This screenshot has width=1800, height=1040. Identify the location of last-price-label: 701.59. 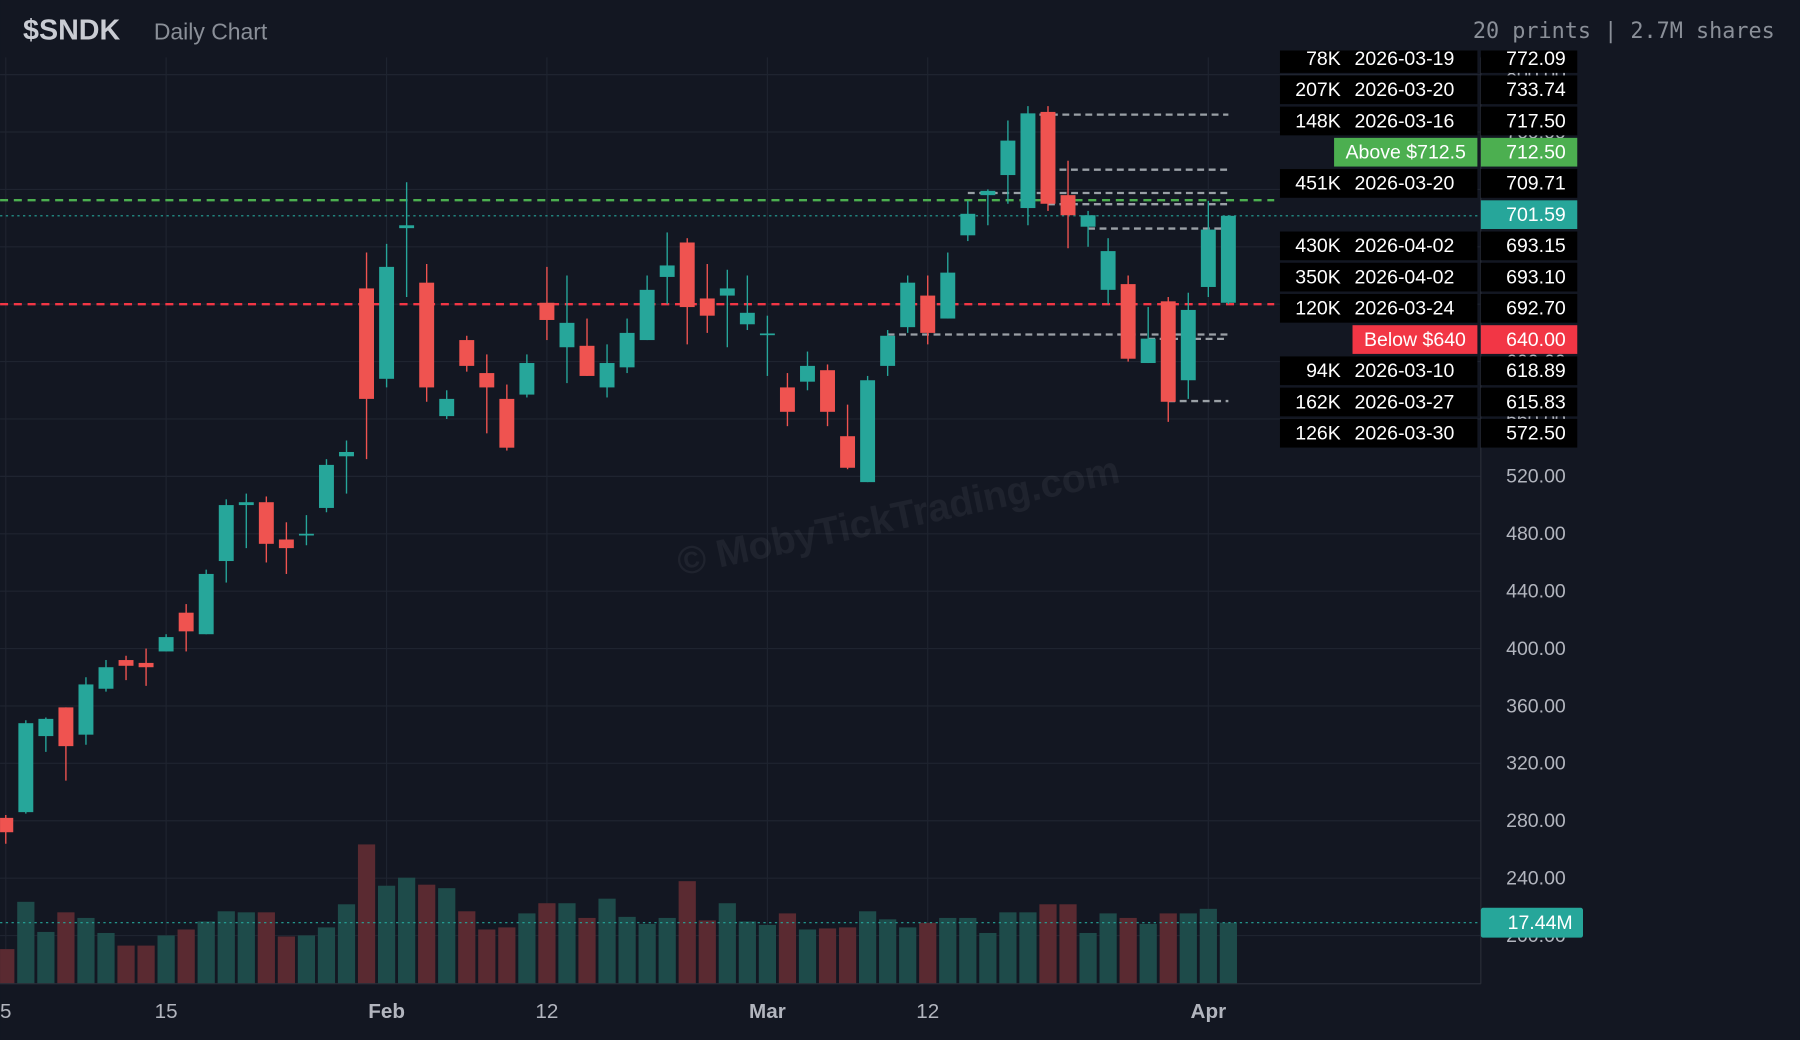
(1536, 215).